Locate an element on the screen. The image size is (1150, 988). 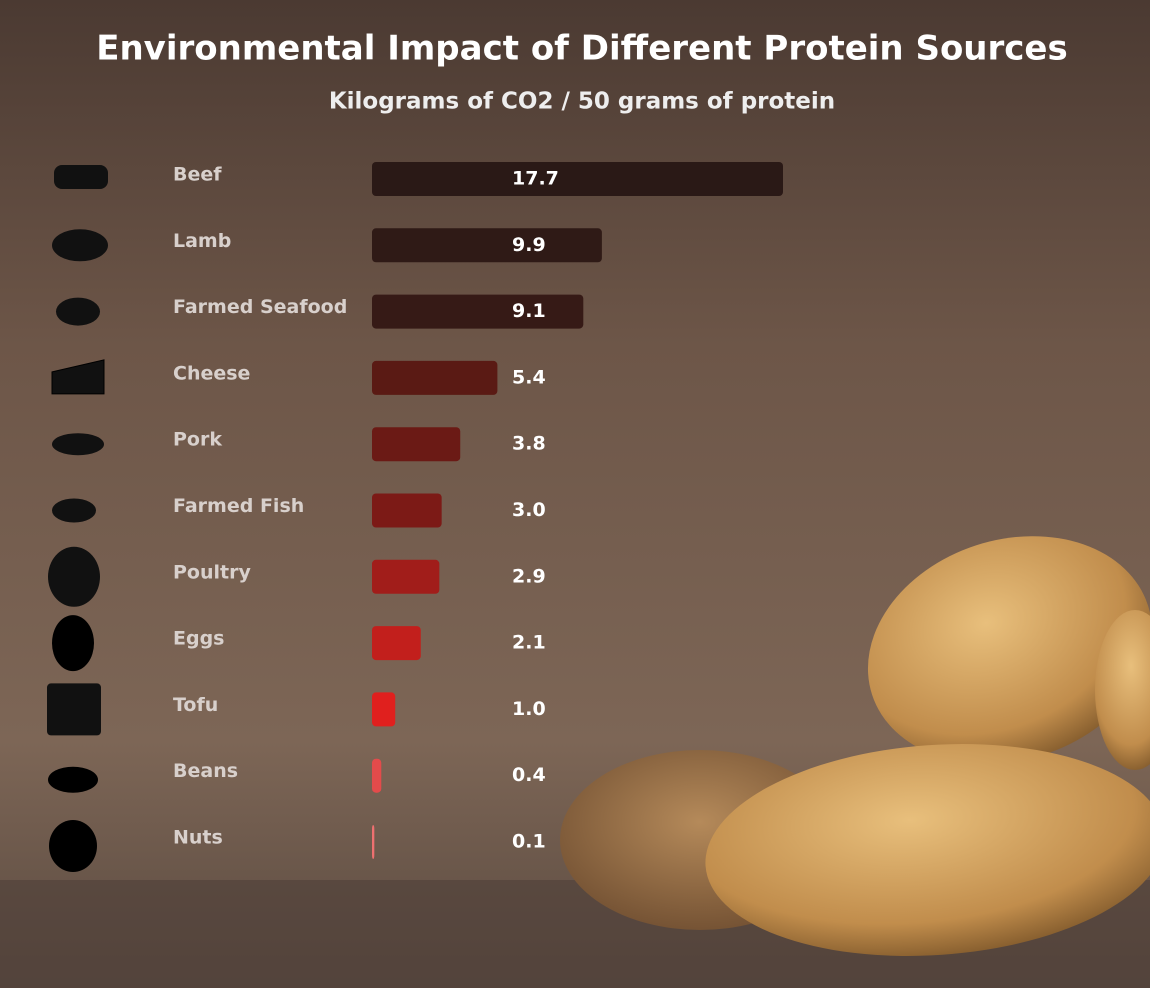
value-label: 5.4 is located at coordinates (529, 377).